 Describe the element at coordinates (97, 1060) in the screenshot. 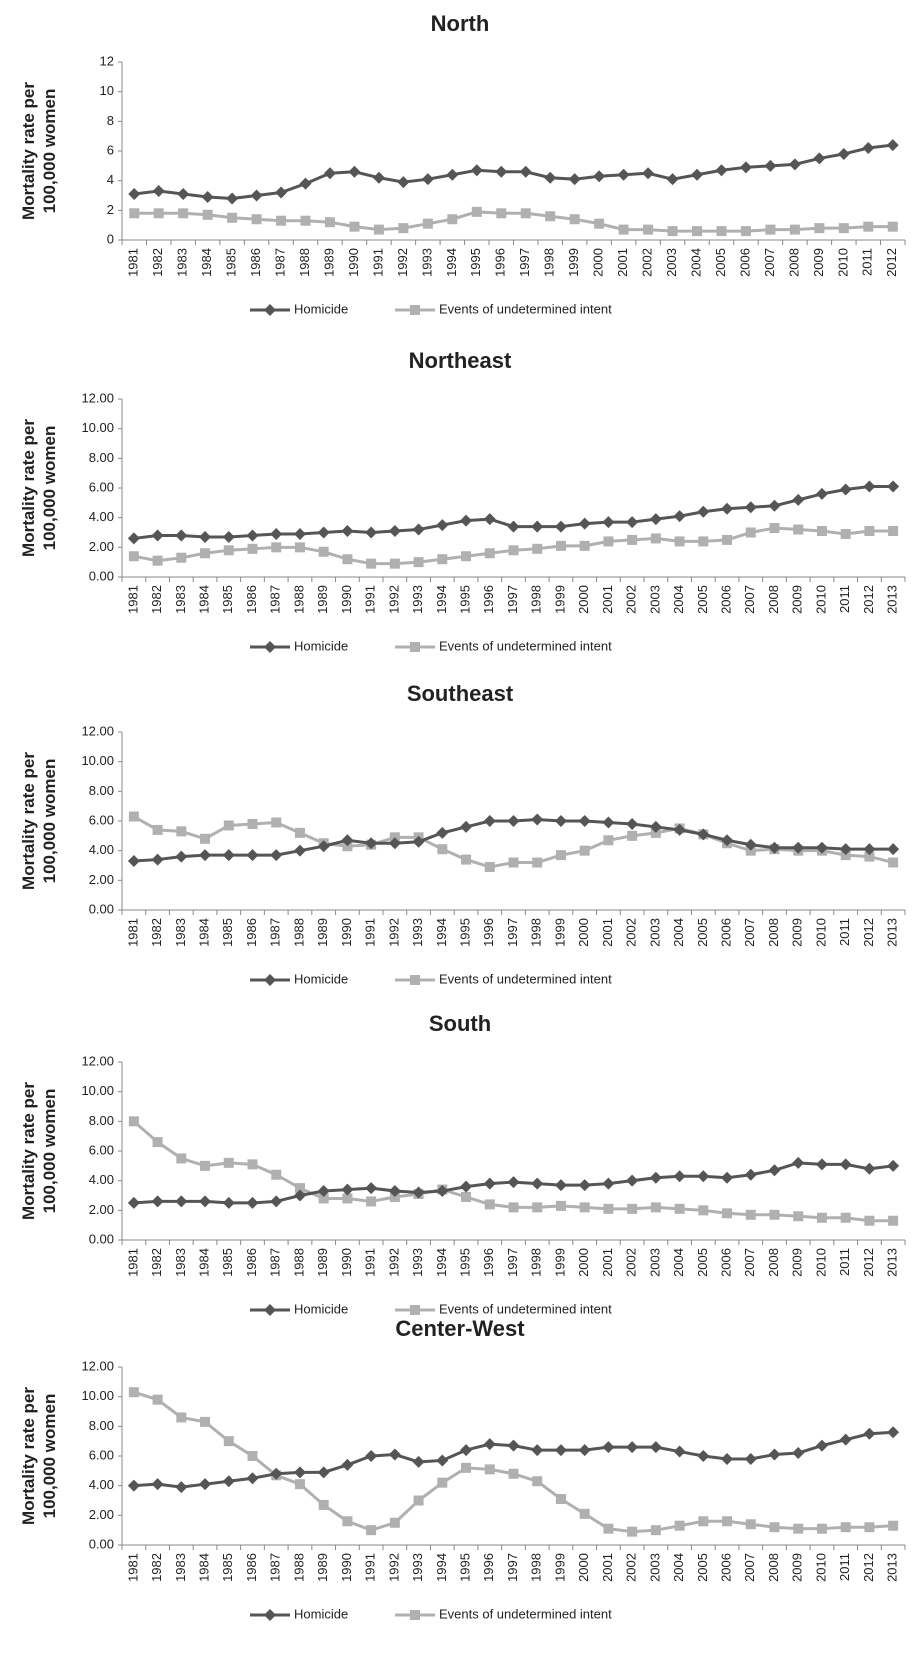

I see `y-tick-label: 12.00` at that location.